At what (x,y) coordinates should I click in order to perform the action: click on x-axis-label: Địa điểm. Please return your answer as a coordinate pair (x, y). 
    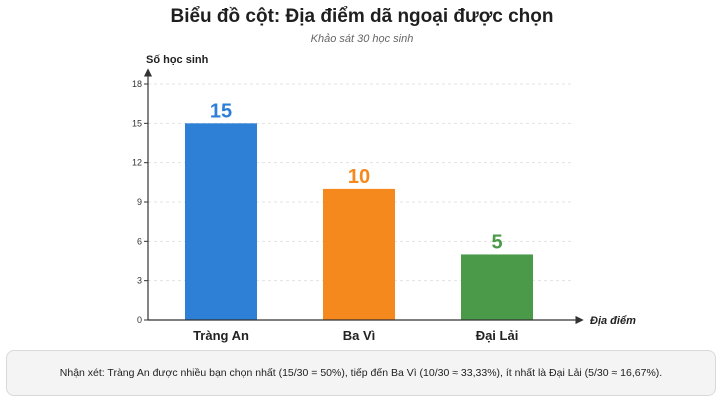
    Looking at the image, I should click on (613, 321).